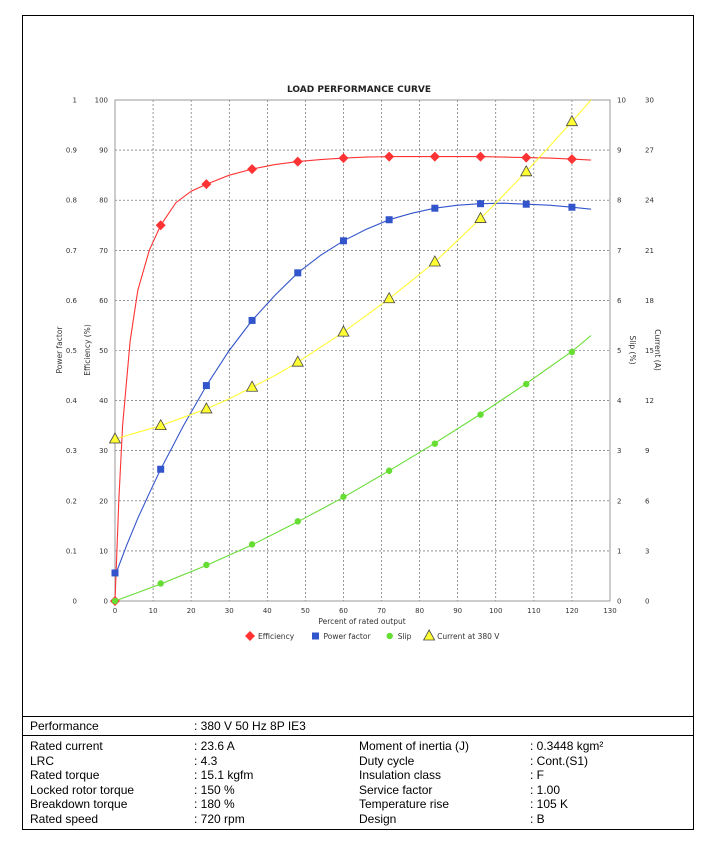 The width and height of the screenshot is (713, 854). I want to click on x-tick-label: 0, so click(115, 611).